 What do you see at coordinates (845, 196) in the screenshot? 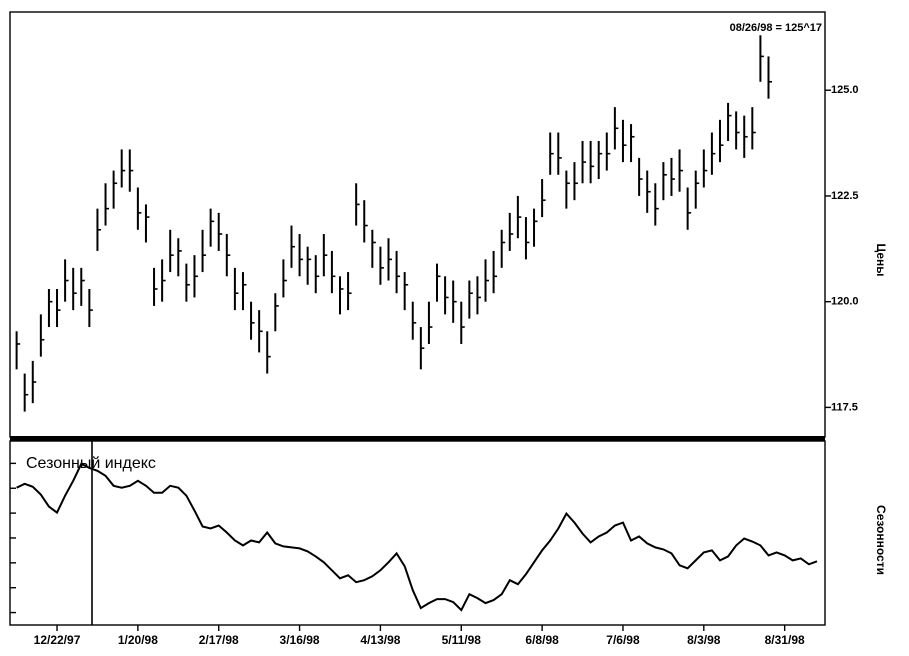
I see `y-tick-label: 122.5` at bounding box center [845, 196].